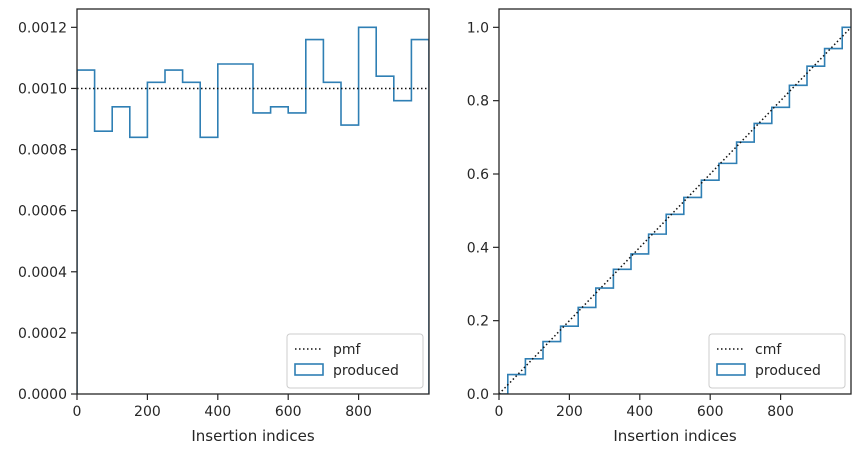 This screenshot has width=861, height=453. Describe the element at coordinates (42, 28) in the screenshot. I see `y-tick-label: 0.0012` at that location.